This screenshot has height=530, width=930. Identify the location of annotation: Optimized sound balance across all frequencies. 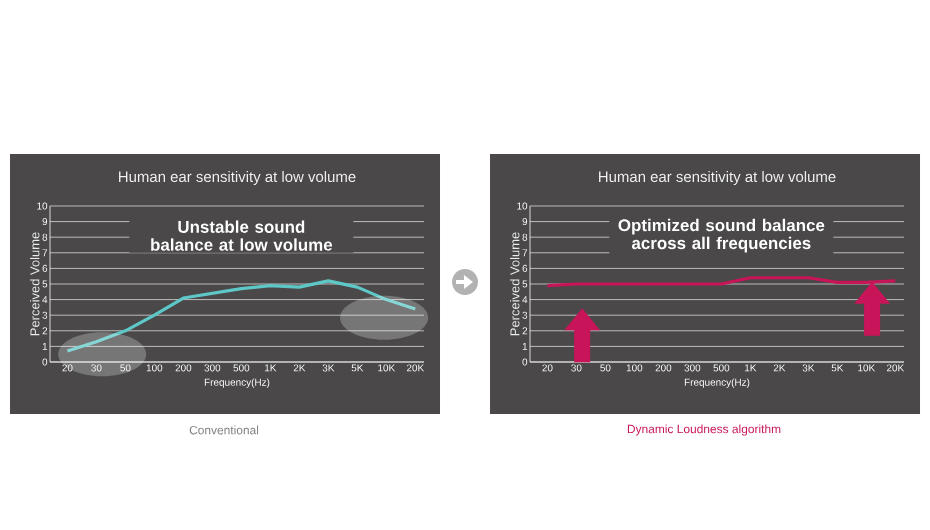
(721, 235).